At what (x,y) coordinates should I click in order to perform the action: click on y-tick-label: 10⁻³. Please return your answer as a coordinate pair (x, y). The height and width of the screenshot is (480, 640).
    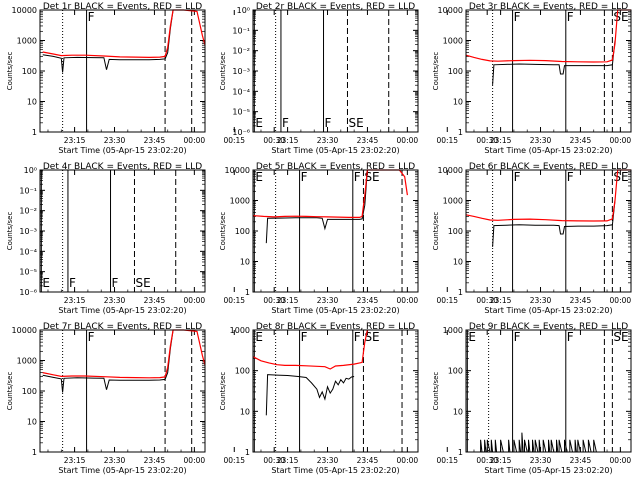
    Looking at the image, I should click on (241, 71).